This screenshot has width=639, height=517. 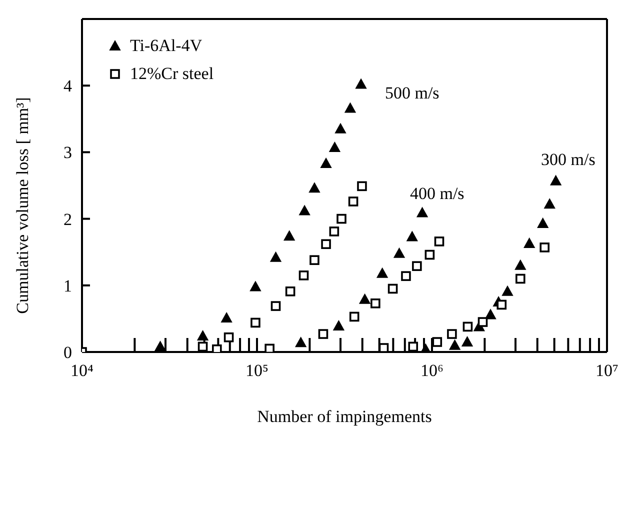 I want to click on annotation: 300 m/s, so click(x=568, y=159).